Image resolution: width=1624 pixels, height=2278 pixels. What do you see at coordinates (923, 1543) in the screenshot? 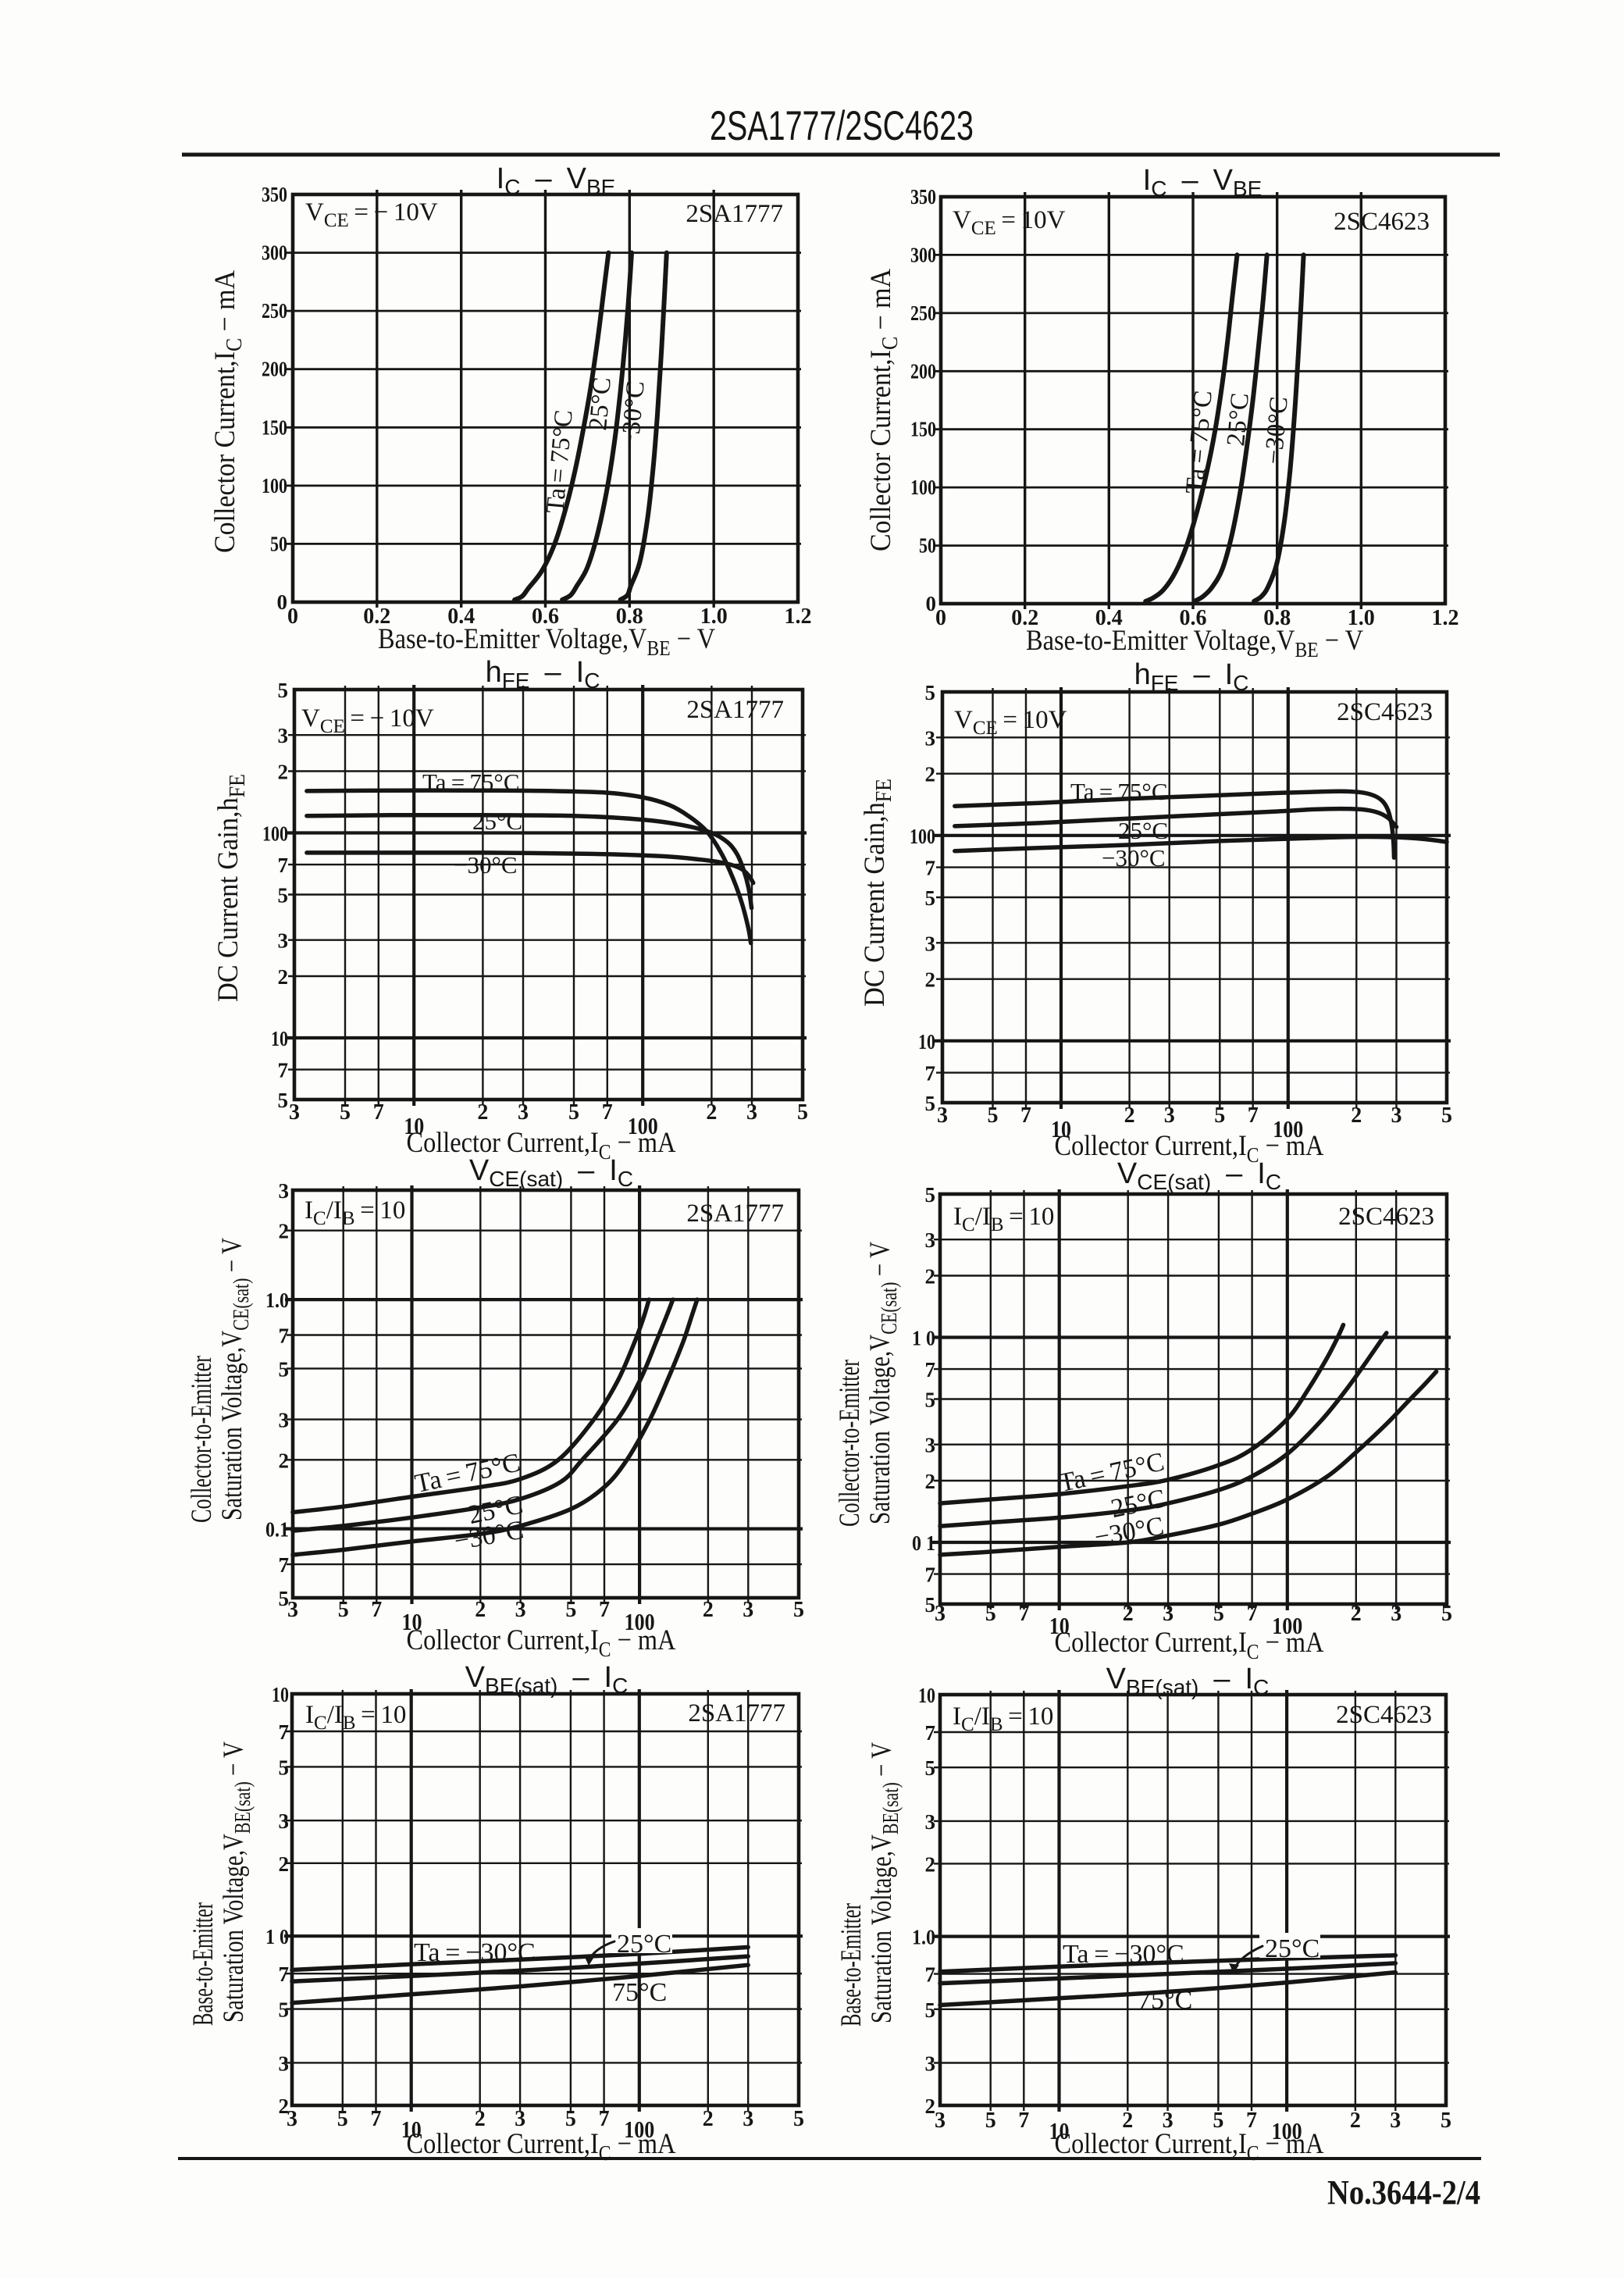
I see `svg-text: 0 1` at bounding box center [923, 1543].